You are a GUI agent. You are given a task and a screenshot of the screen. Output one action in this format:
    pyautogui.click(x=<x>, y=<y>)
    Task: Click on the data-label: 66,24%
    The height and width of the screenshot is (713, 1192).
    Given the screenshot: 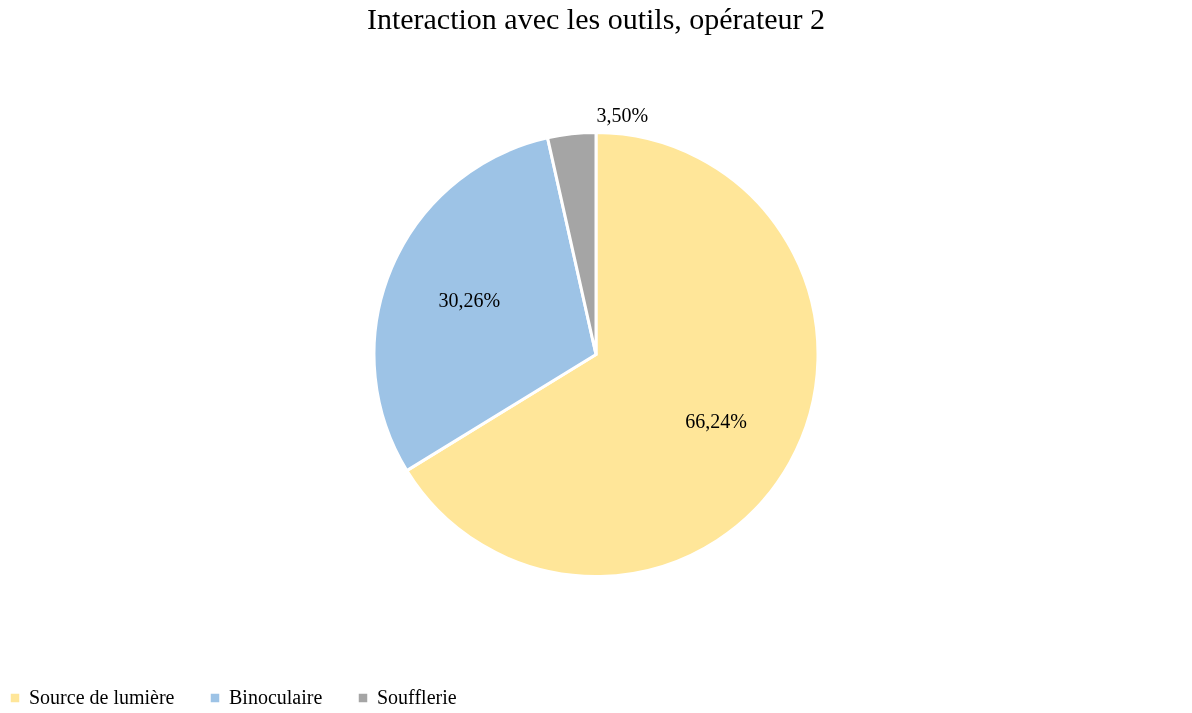 What is the action you would take?
    pyautogui.click(x=716, y=420)
    